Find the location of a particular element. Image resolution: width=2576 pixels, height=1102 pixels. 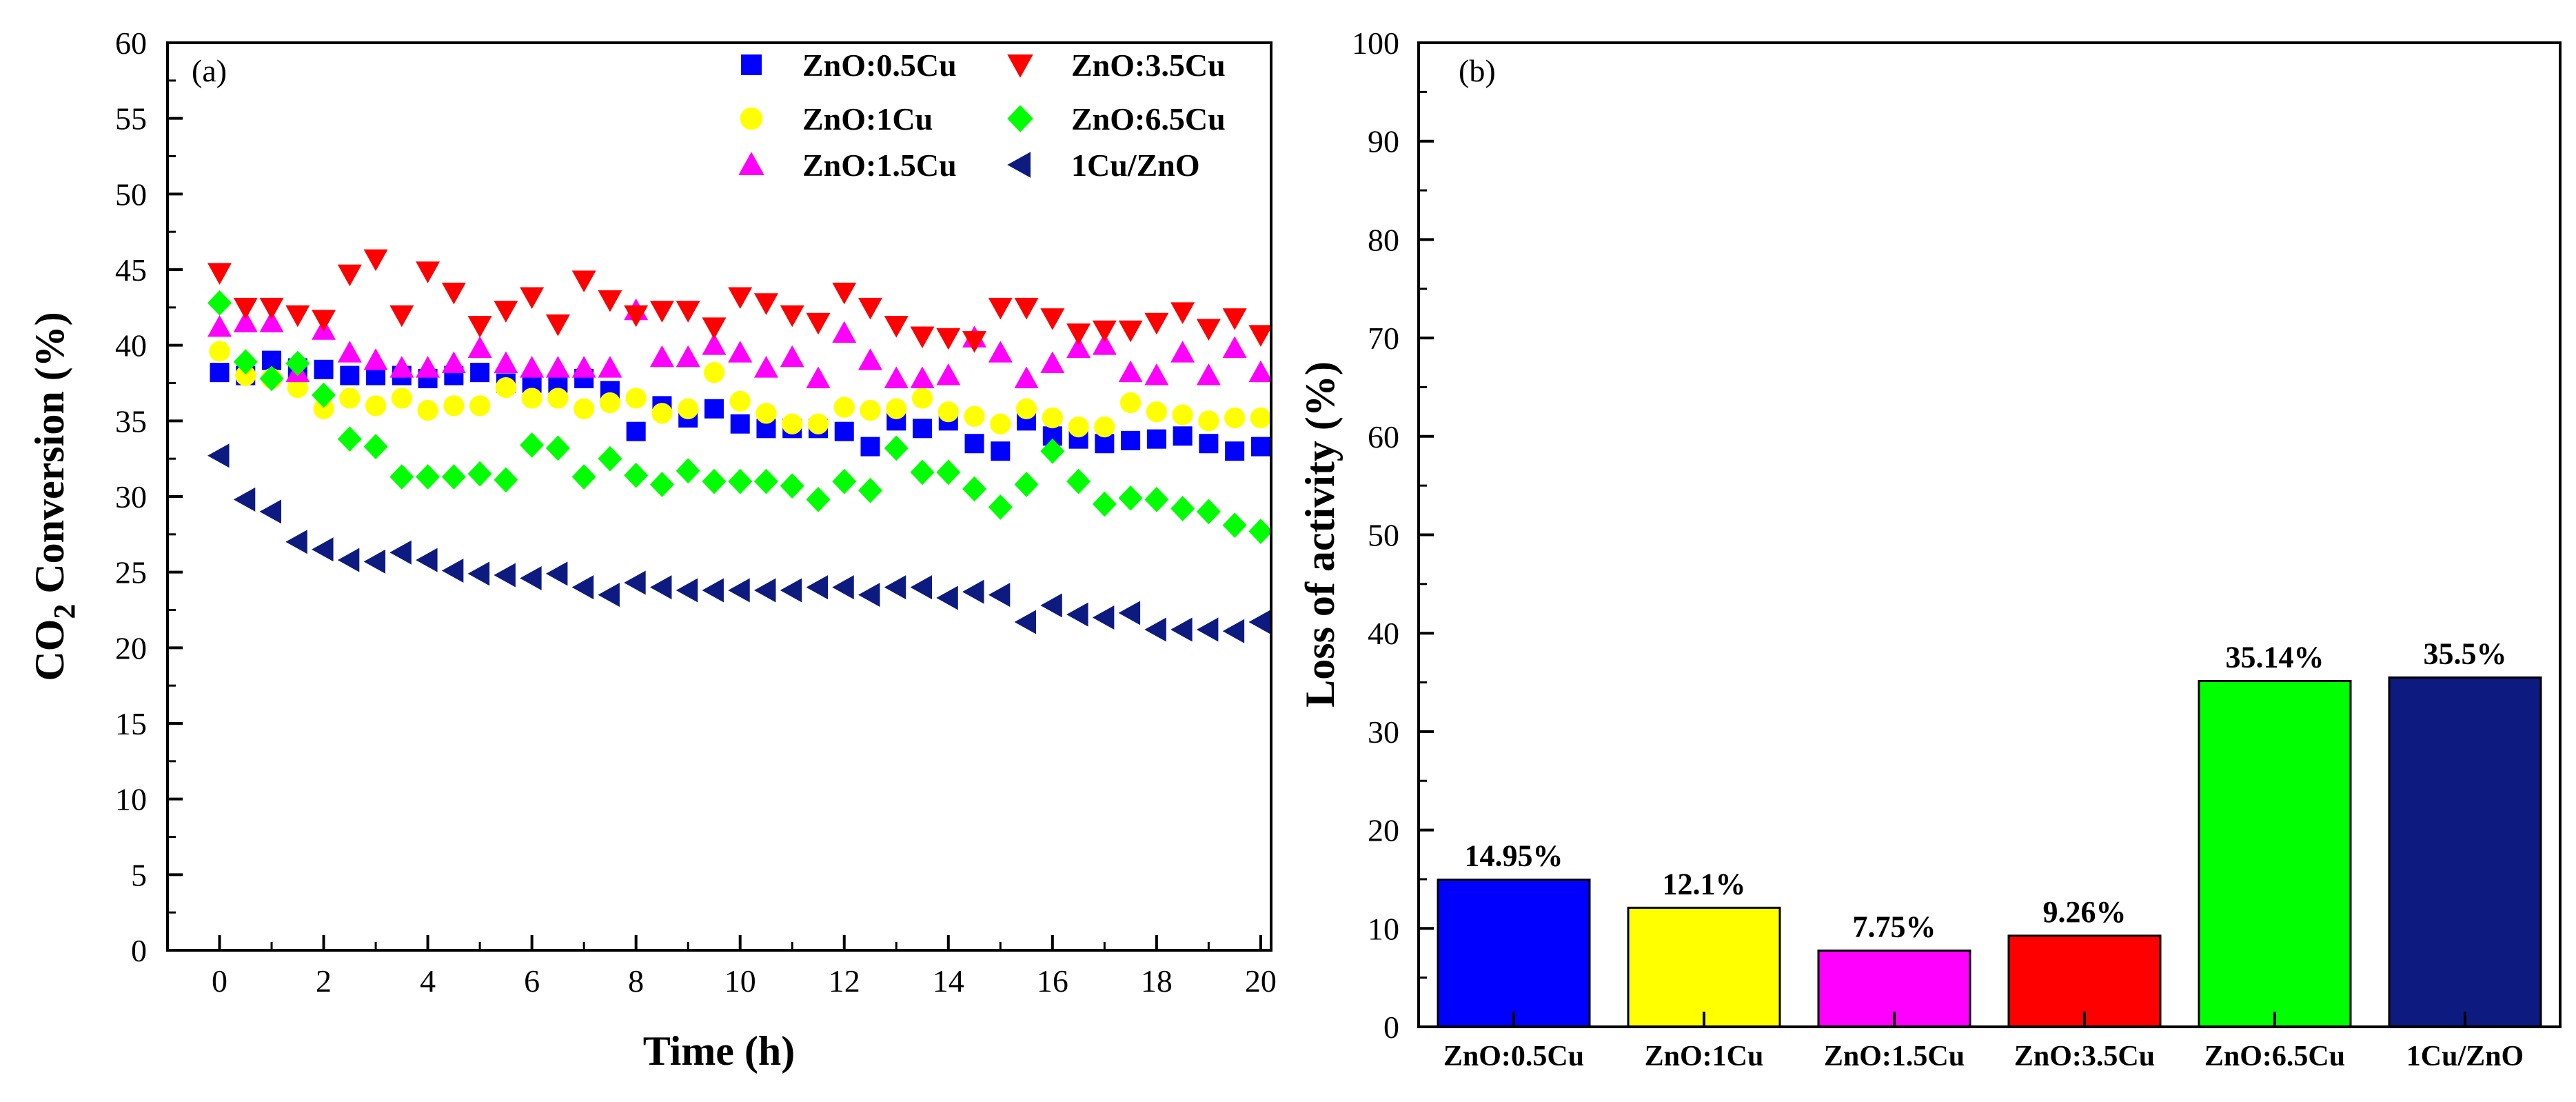

y-tick-label: 50 is located at coordinates (131, 194).